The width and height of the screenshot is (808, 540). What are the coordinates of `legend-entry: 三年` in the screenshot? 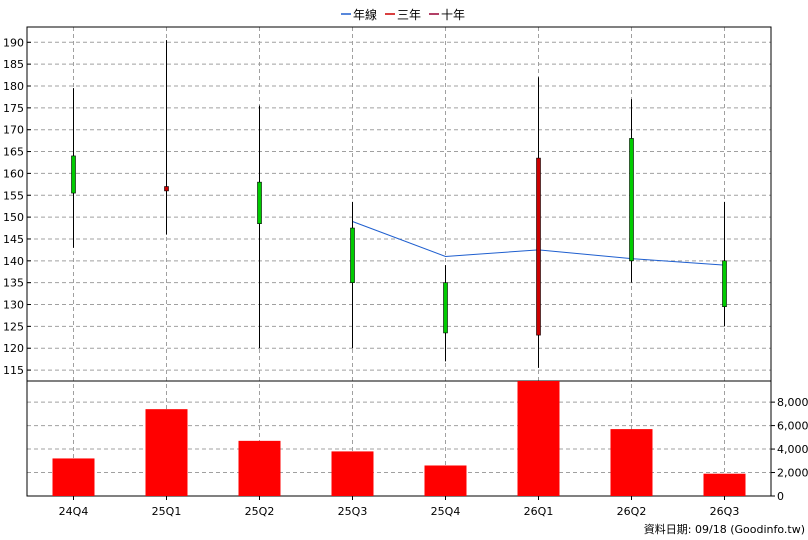 It's located at (403, 15).